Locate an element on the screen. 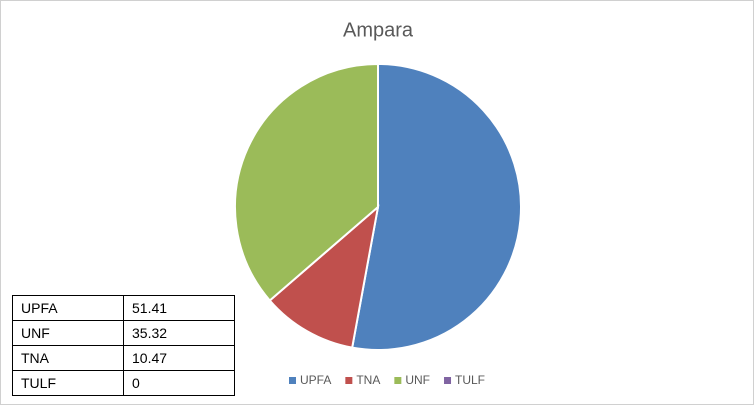  table-row: TULF 0 is located at coordinates (123, 383).